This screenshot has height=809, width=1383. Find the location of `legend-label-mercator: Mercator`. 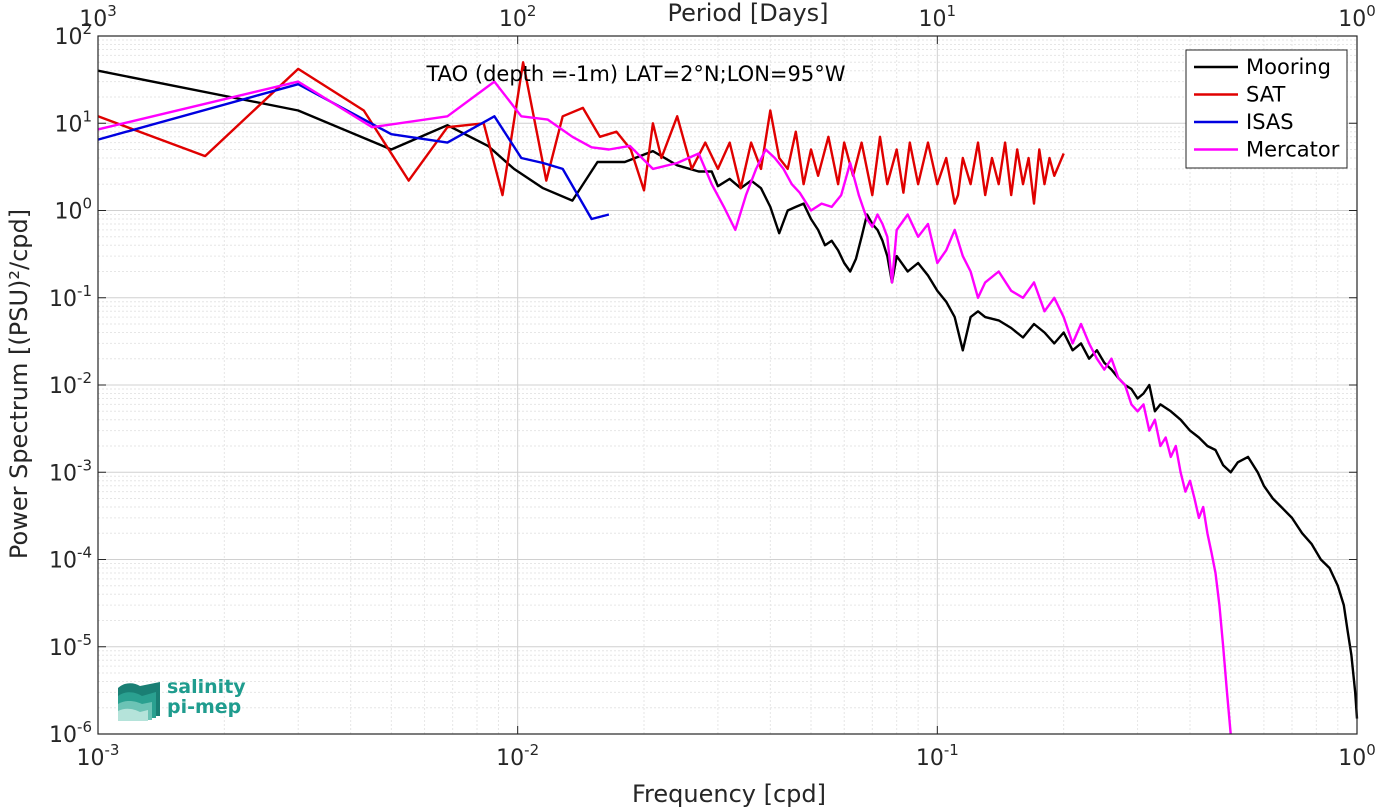

legend-label-mercator: Mercator is located at coordinates (1293, 150).